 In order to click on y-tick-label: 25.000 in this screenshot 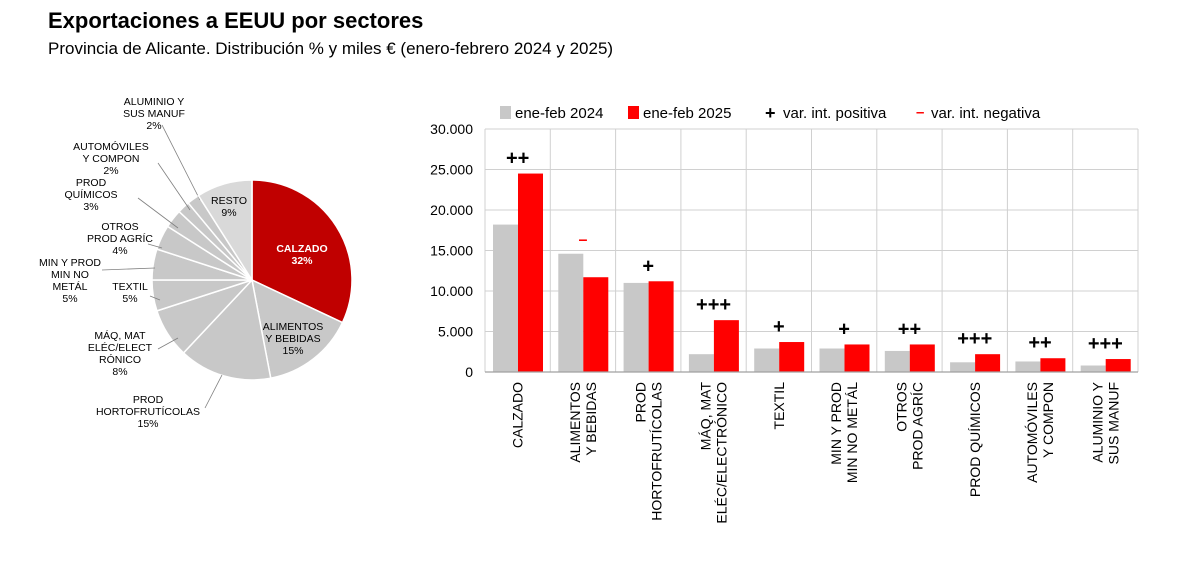, I will do `click(451, 170)`.